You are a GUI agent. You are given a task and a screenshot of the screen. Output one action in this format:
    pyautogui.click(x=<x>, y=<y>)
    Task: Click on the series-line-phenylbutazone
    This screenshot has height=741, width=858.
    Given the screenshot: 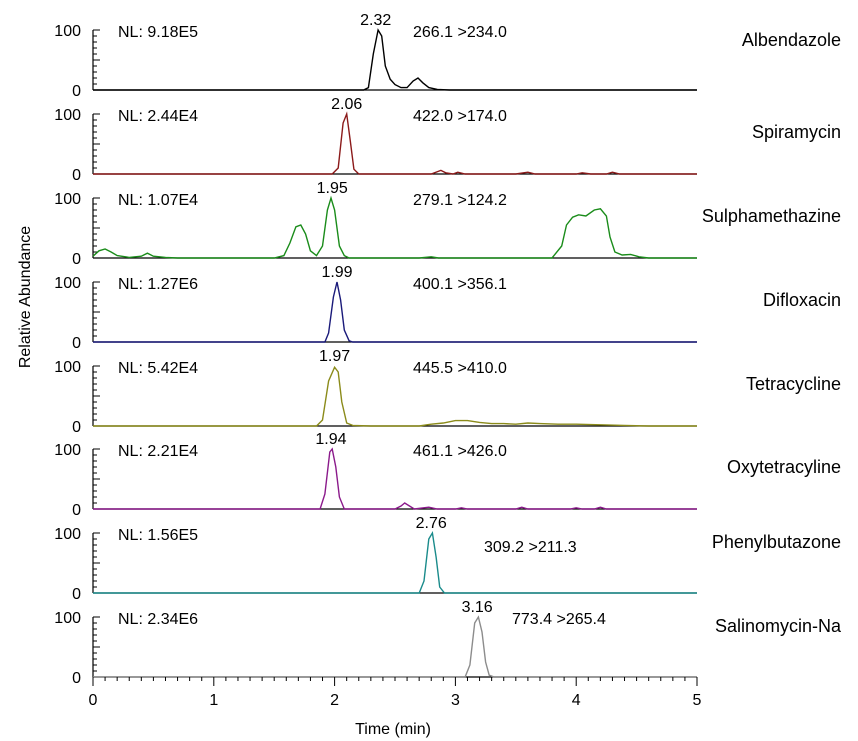 What is the action you would take?
    pyautogui.click(x=395, y=562)
    